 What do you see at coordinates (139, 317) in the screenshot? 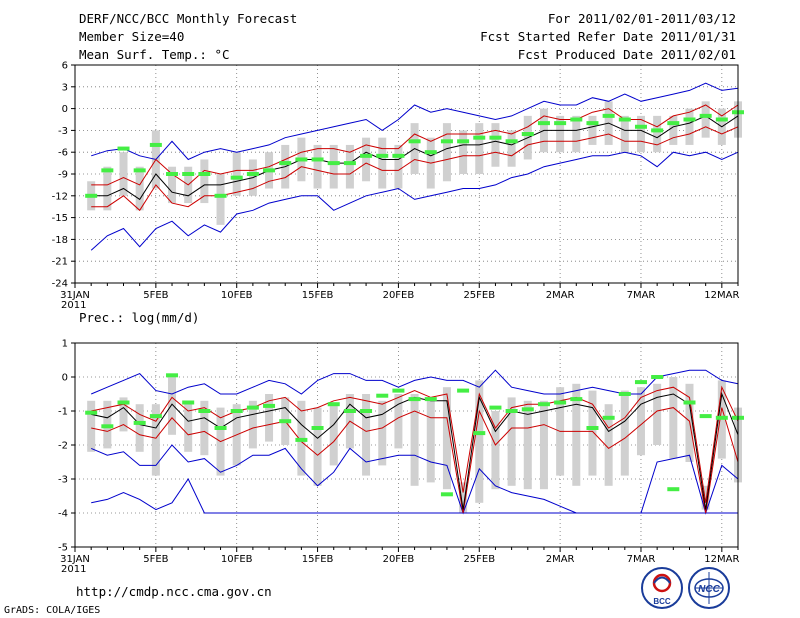
I see `panel2-variable-label: Prec.: log(mm/d)` at bounding box center [139, 317].